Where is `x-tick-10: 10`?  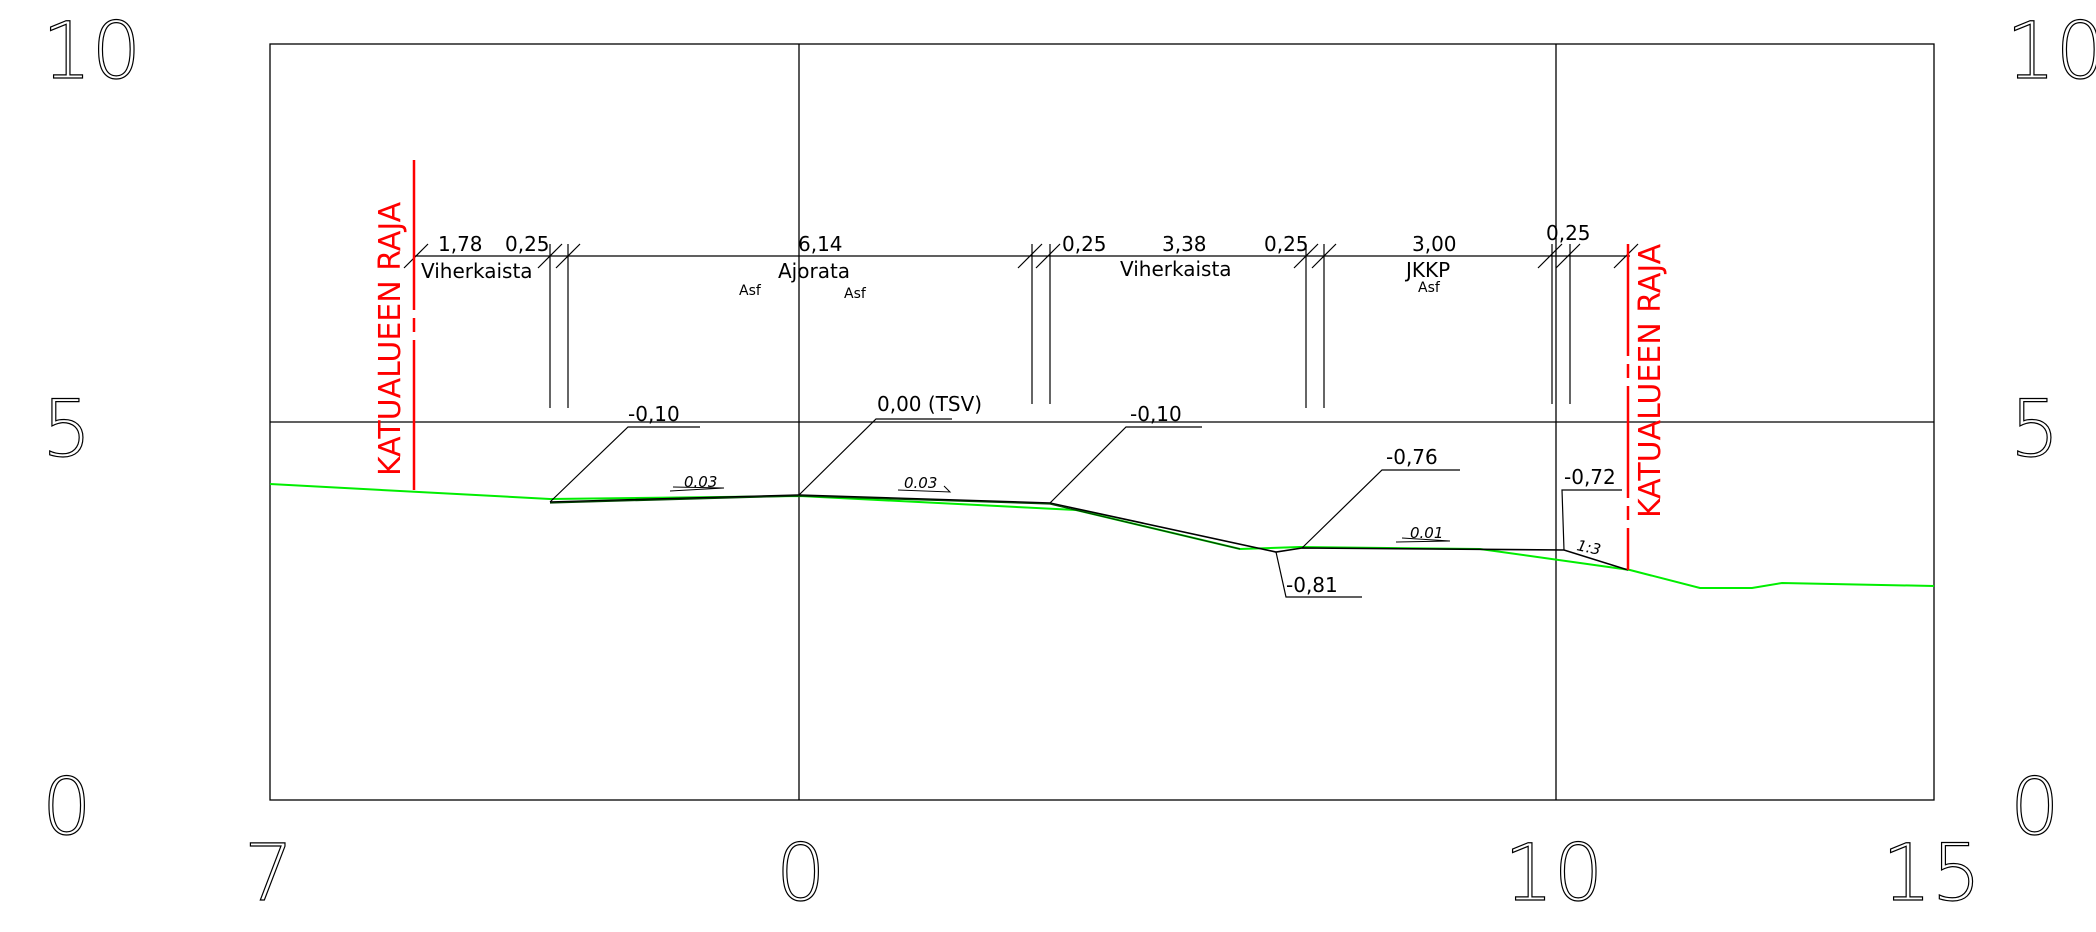 x-tick-10: 10 is located at coordinates (1553, 874).